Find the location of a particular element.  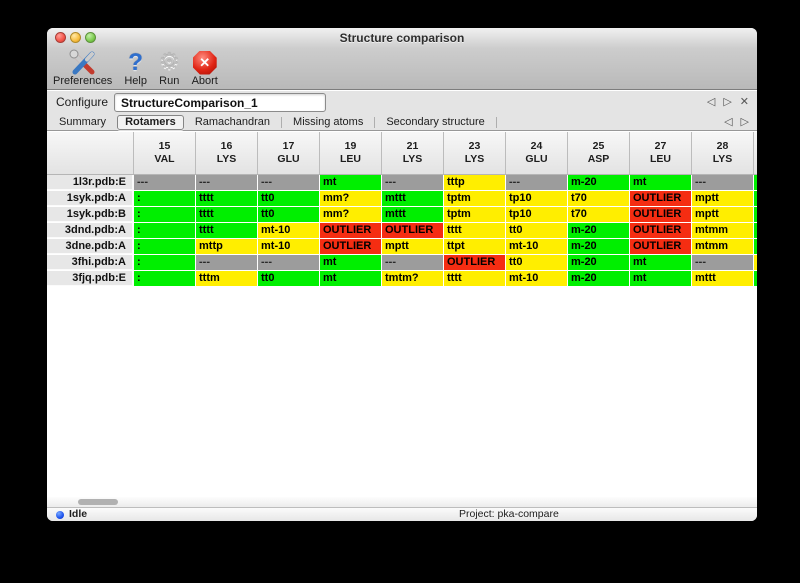

minimize-window-button is located at coordinates (75, 37).